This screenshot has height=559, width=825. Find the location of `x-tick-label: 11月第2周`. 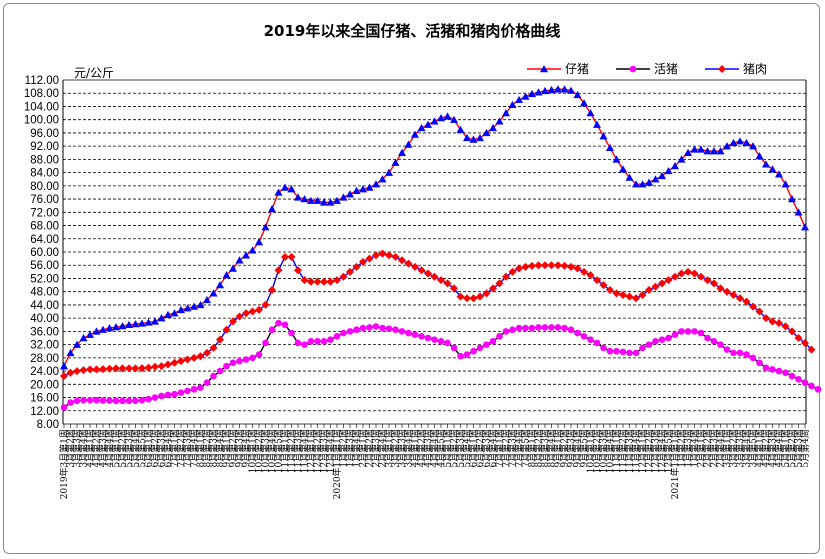

x-tick-label: 11月第2周 is located at coordinates (292, 451).